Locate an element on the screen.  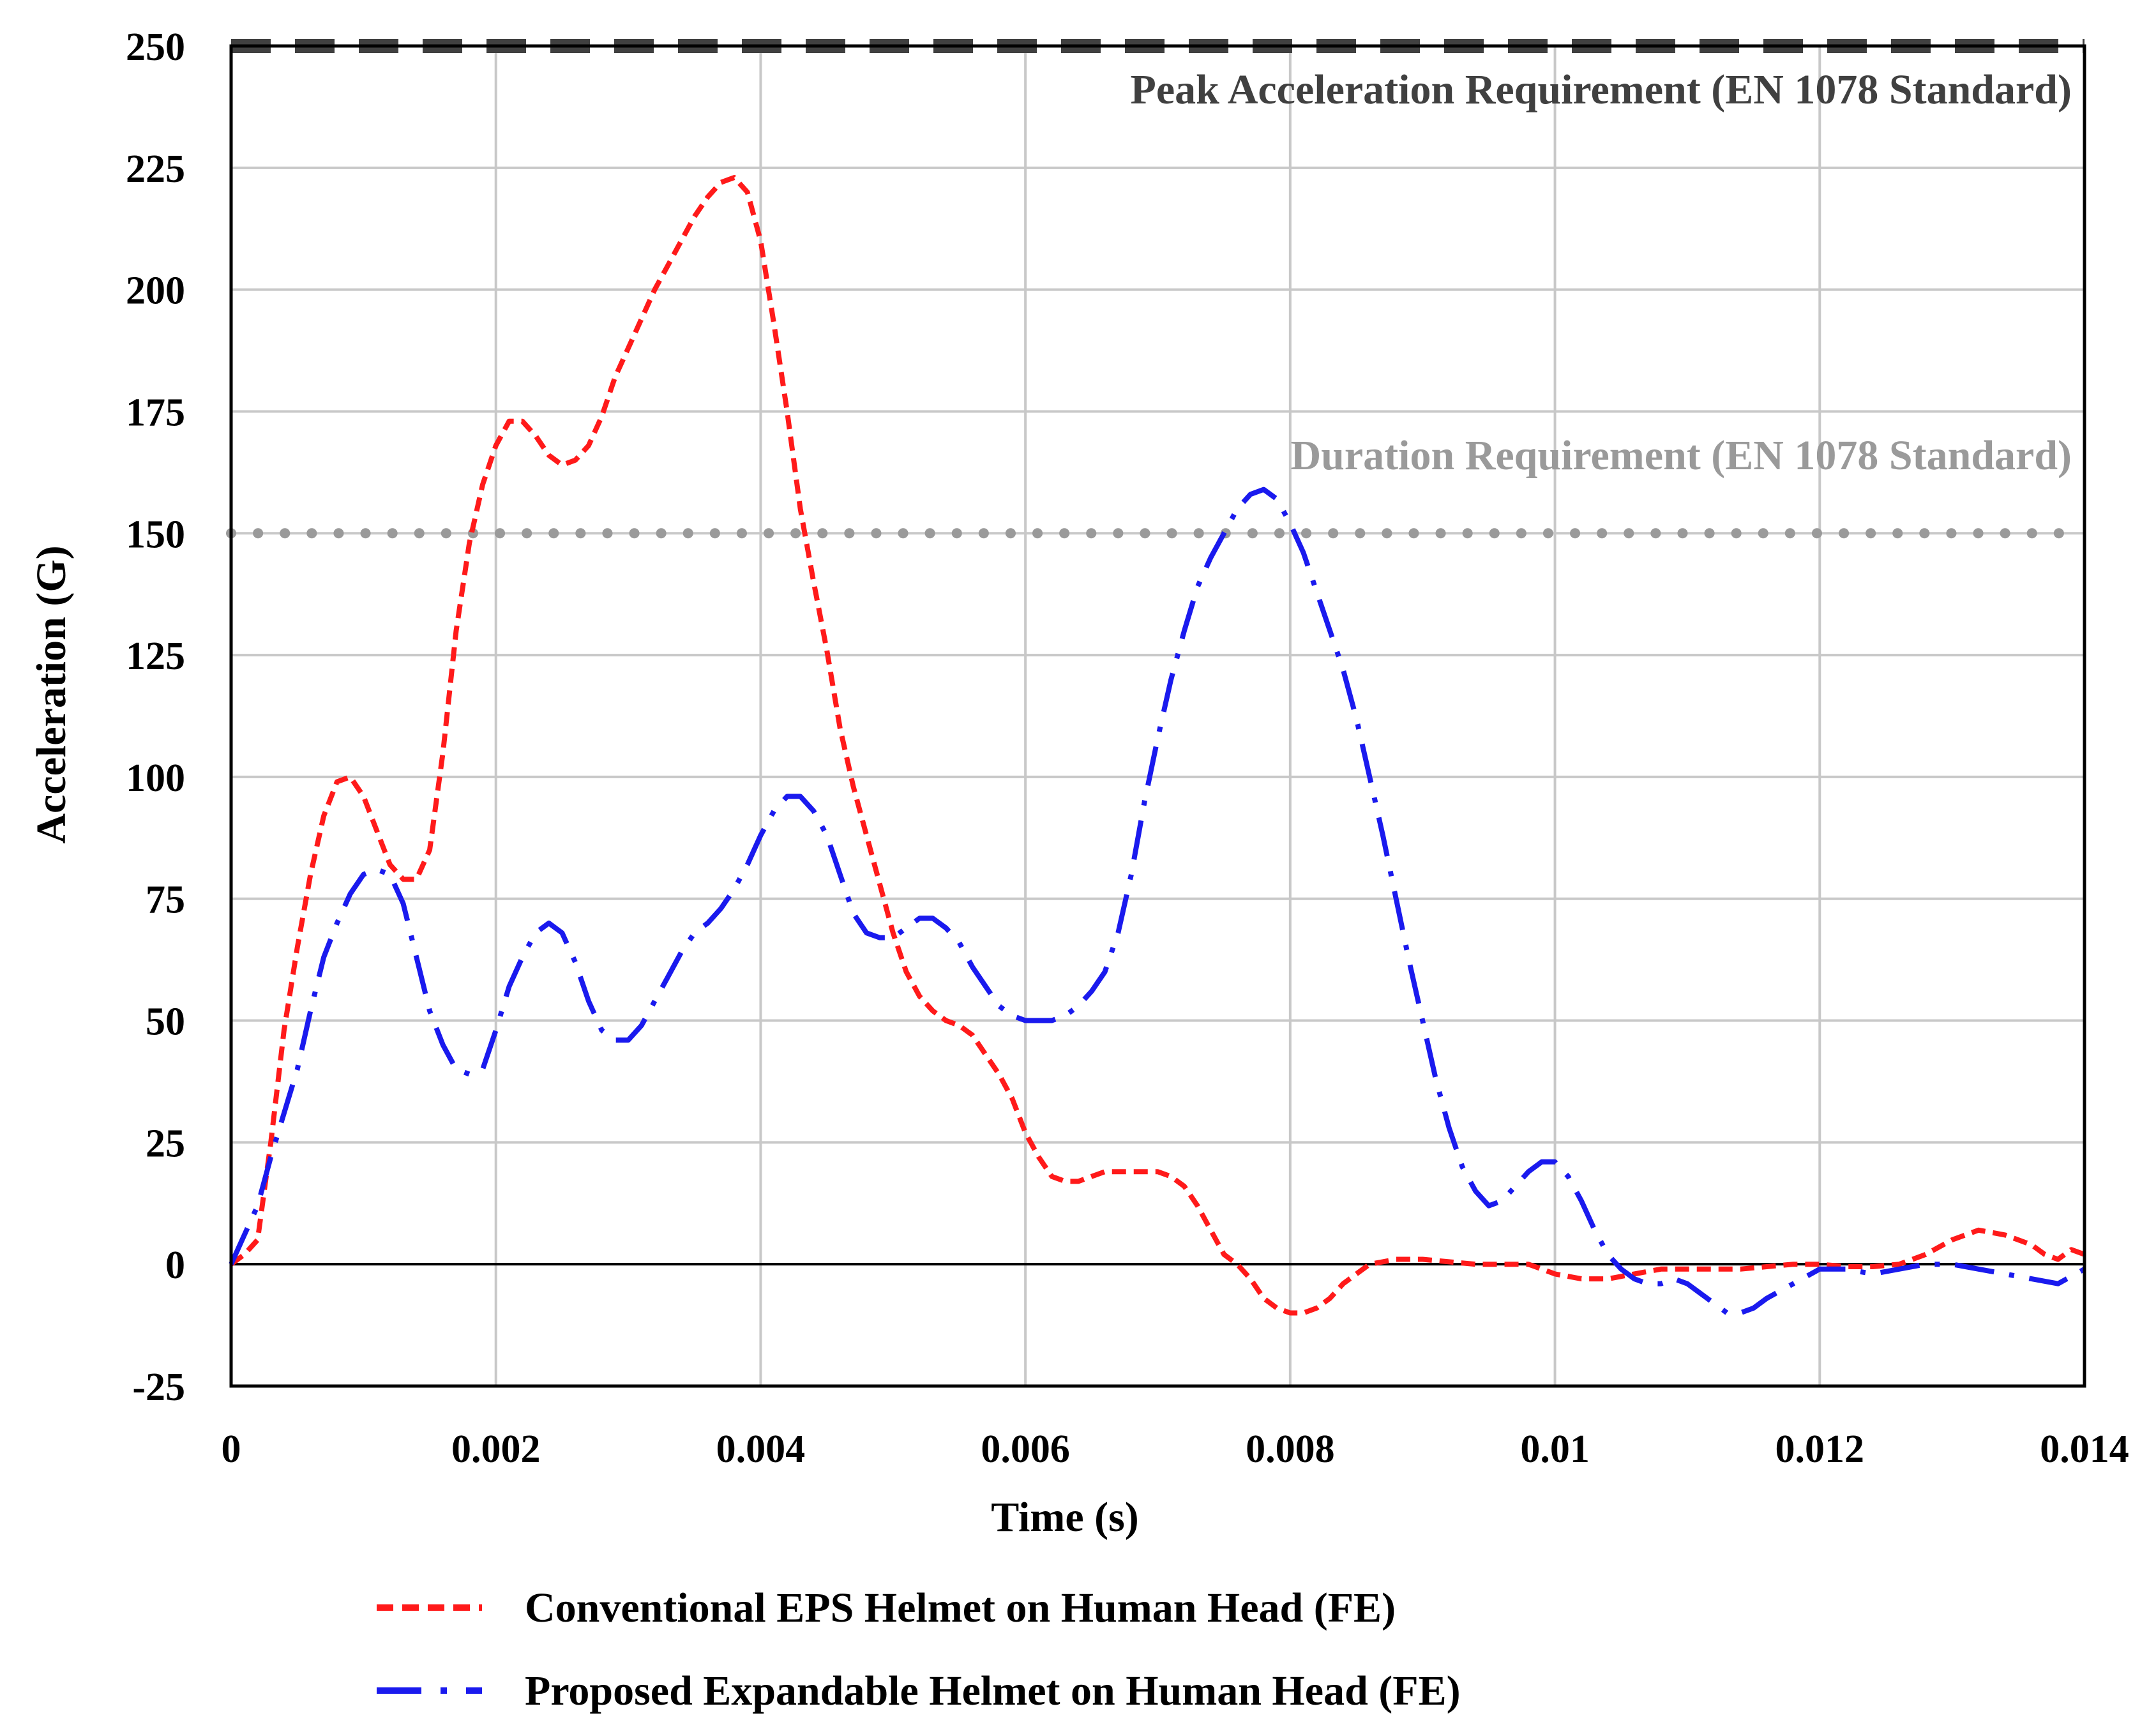
x-tick-label: 0.014 is located at coordinates (2084, 1449).